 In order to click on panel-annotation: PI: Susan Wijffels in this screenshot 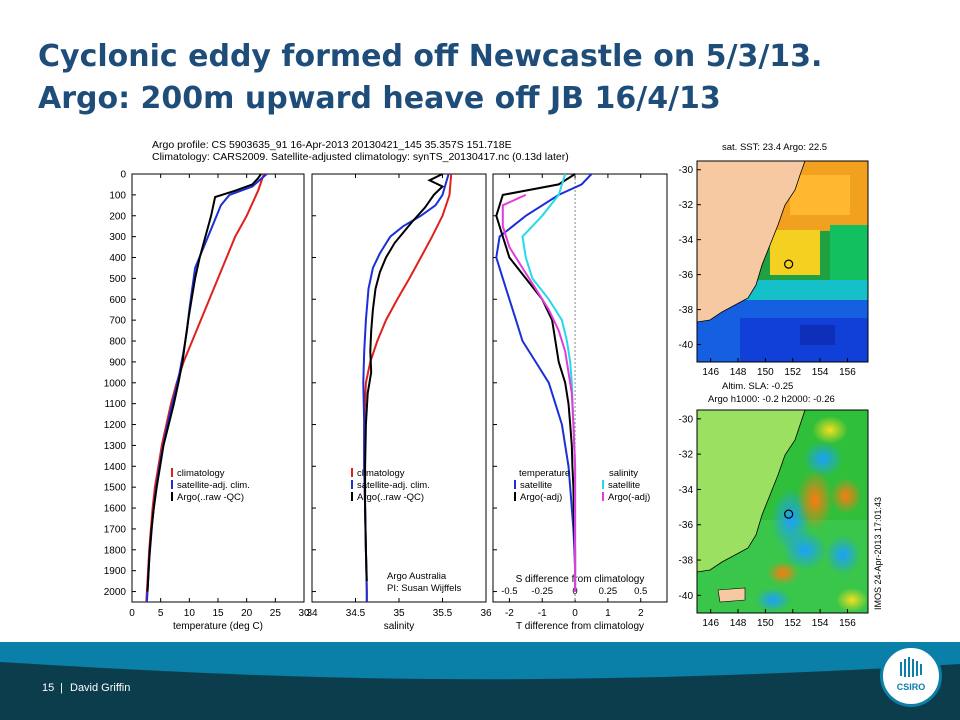, I will do `click(424, 588)`.